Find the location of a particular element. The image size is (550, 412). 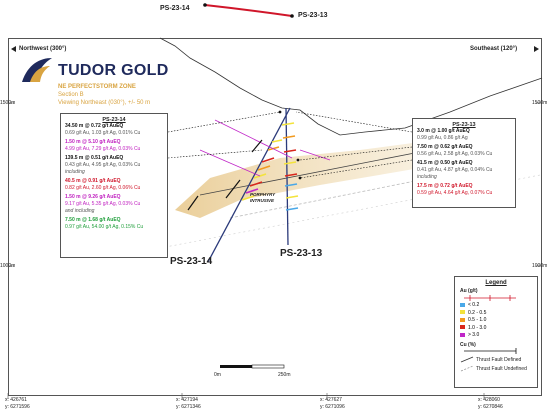

scale-bar-white is located at coordinates (268, 366).